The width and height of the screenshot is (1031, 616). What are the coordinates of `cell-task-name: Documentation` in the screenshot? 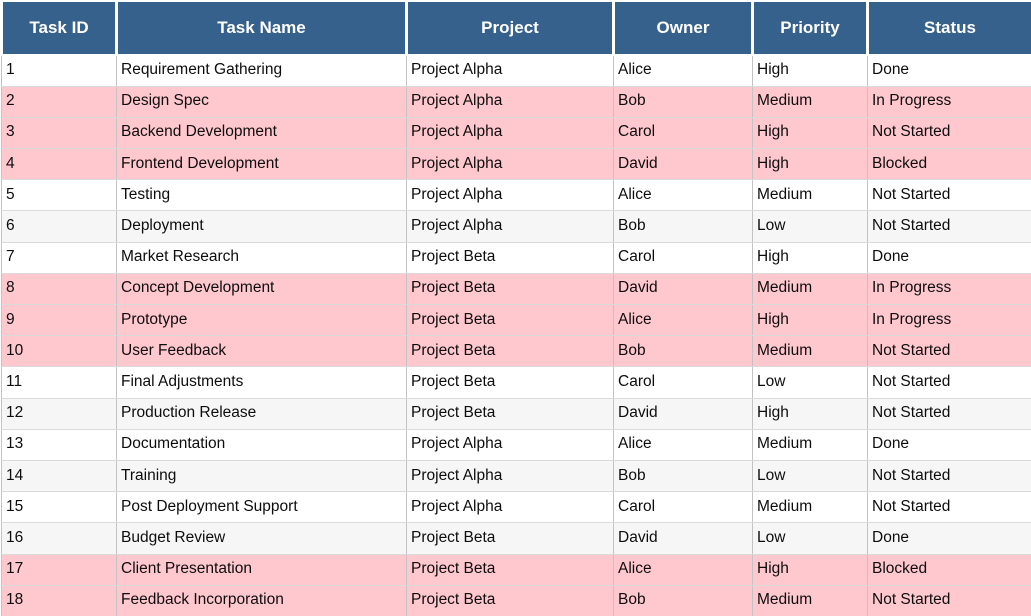 It's located at (261, 444).